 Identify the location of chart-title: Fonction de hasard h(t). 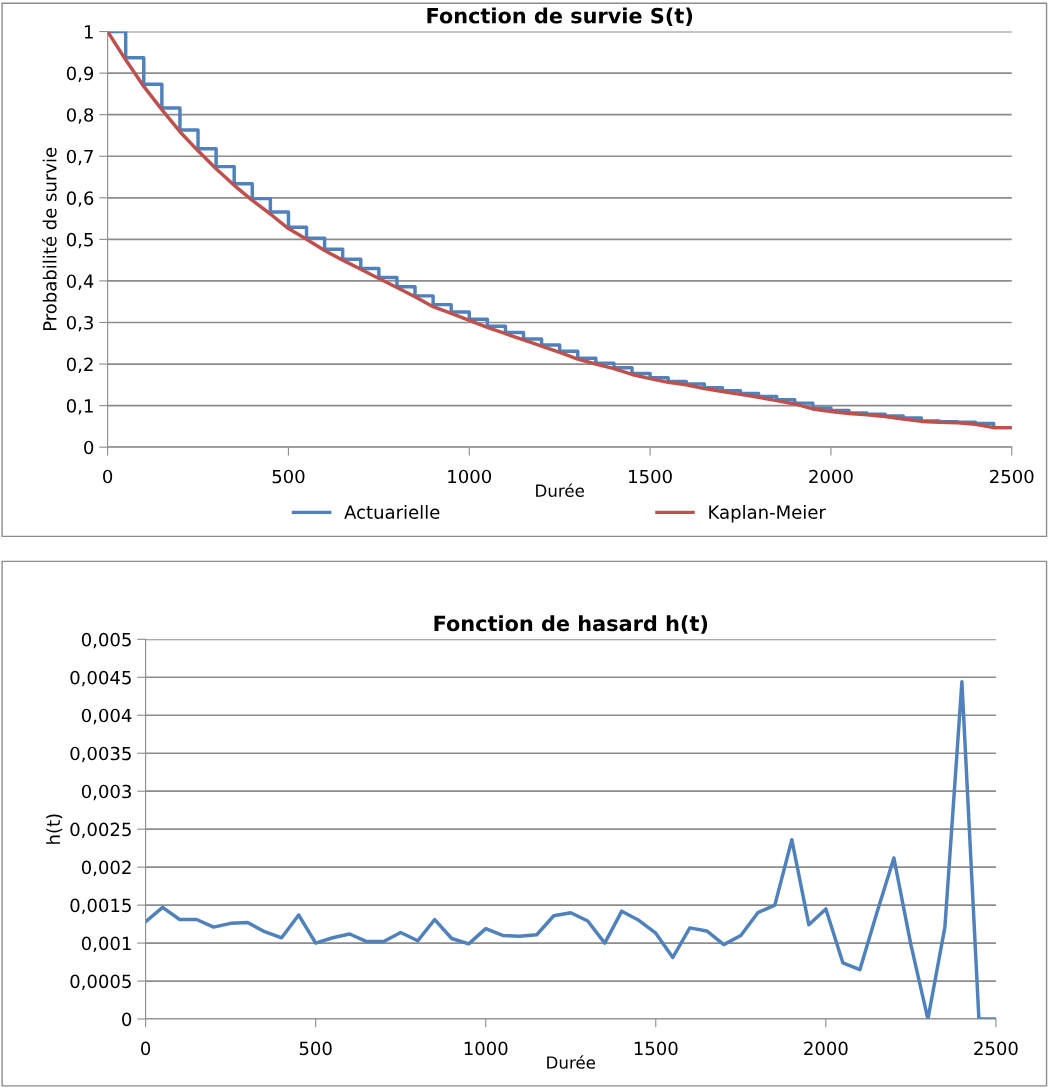
(571, 624).